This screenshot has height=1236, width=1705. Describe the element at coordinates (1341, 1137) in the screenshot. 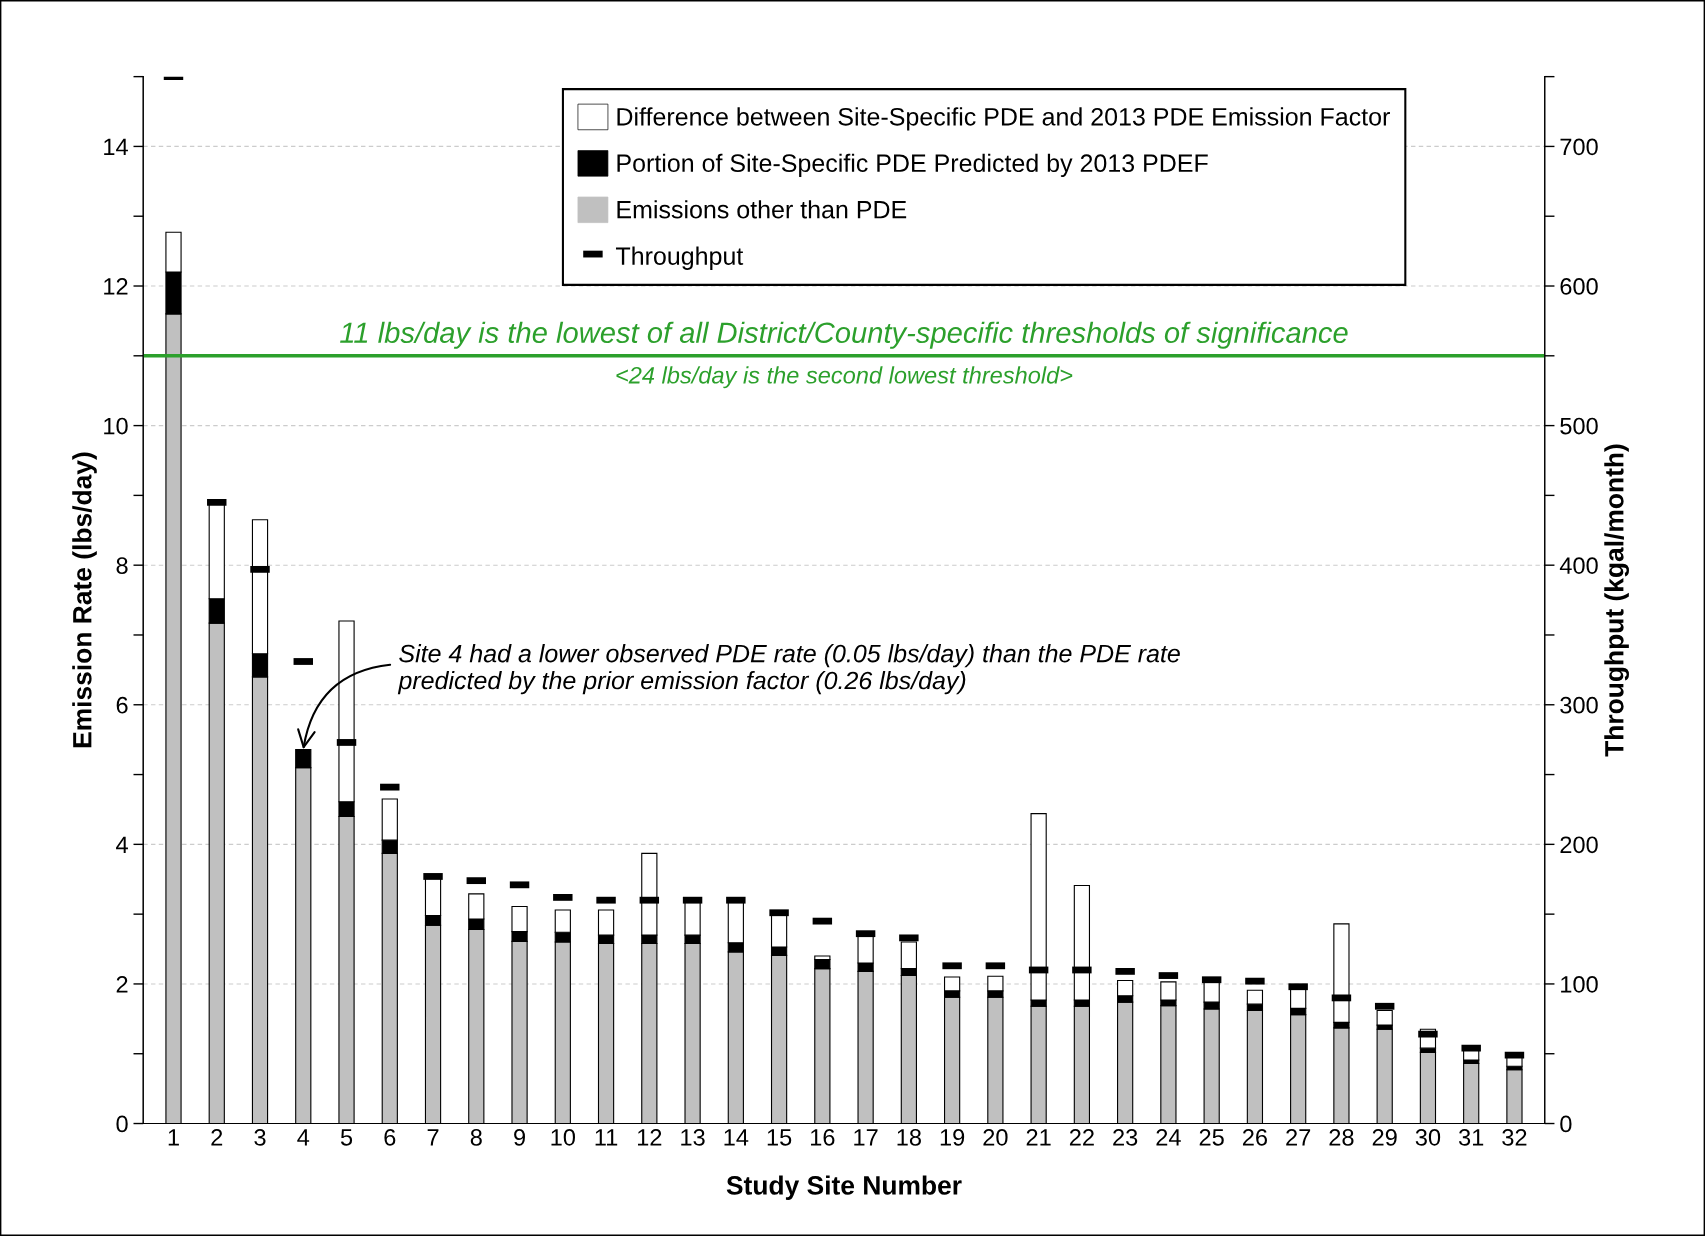

I see `x-tick-label: 28` at that location.